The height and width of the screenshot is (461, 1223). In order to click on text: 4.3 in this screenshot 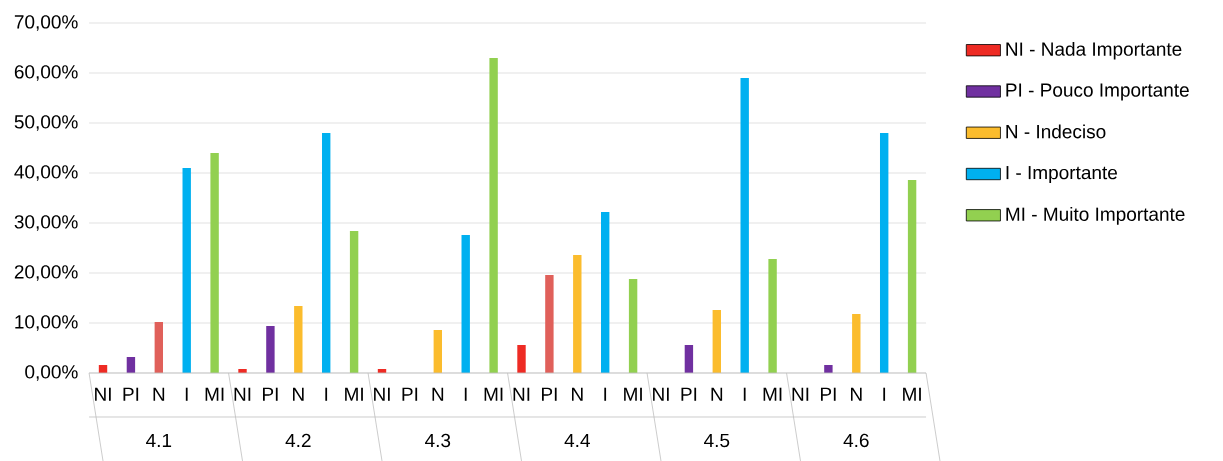, I will do `click(438, 440)`.